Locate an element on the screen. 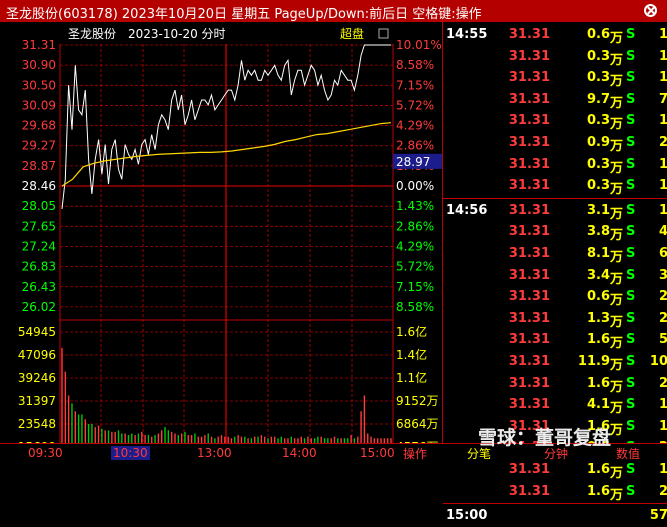 This screenshot has height=527, width=667. tick-row: 31.31 1.6 万 S 1 is located at coordinates (555, 470).